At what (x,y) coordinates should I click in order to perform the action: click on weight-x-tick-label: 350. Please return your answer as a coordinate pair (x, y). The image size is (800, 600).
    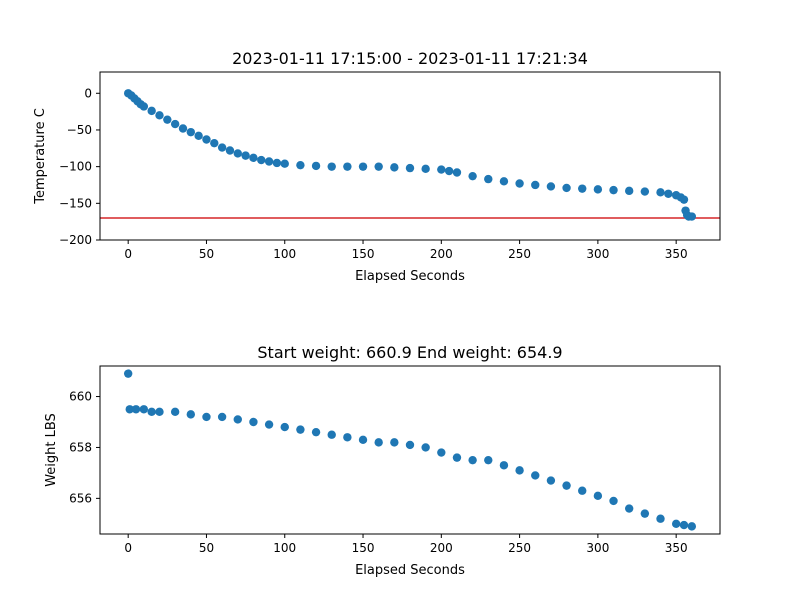
    Looking at the image, I should click on (676, 548).